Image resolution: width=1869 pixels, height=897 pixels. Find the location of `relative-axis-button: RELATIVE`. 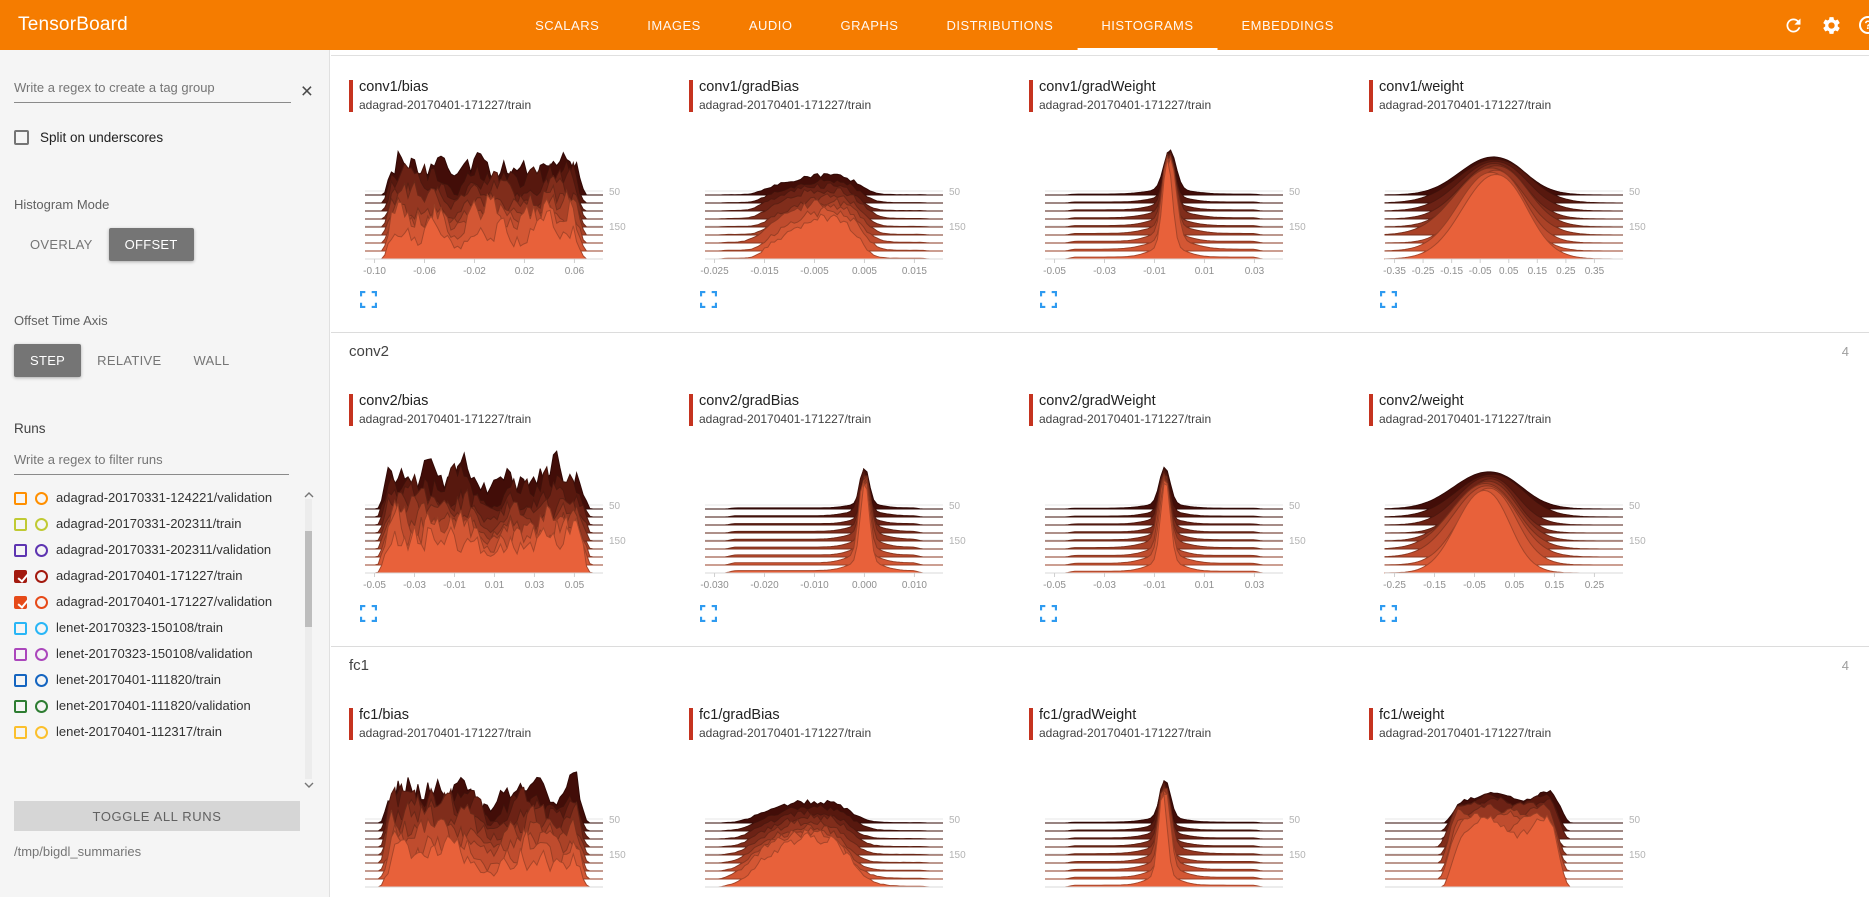

relative-axis-button: RELATIVE is located at coordinates (129, 360).